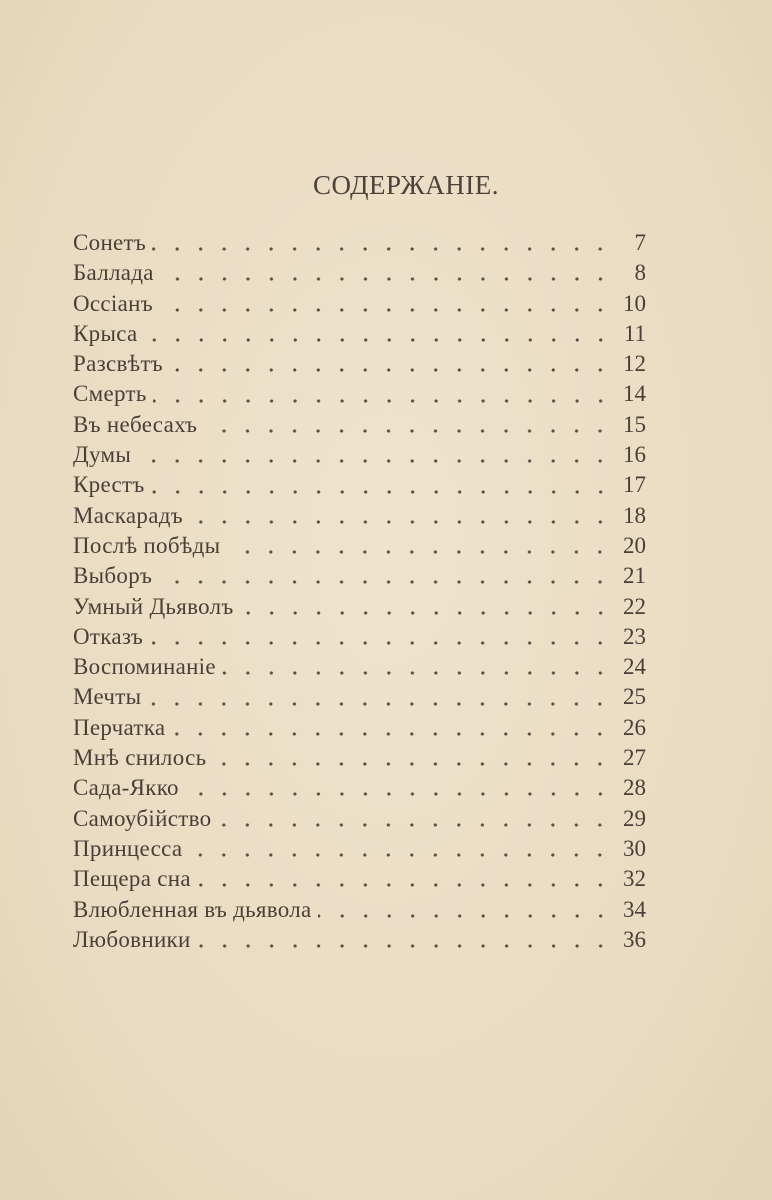  I want to click on entry-title: Любовники, so click(132, 939).